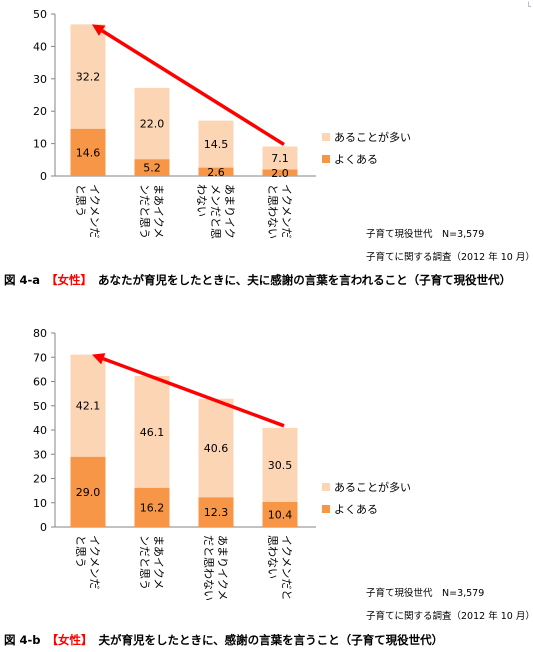 This screenshot has width=533, height=652. What do you see at coordinates (40, 14) in the screenshot?
I see `chart-4a-y-tick-label: 50` at bounding box center [40, 14].